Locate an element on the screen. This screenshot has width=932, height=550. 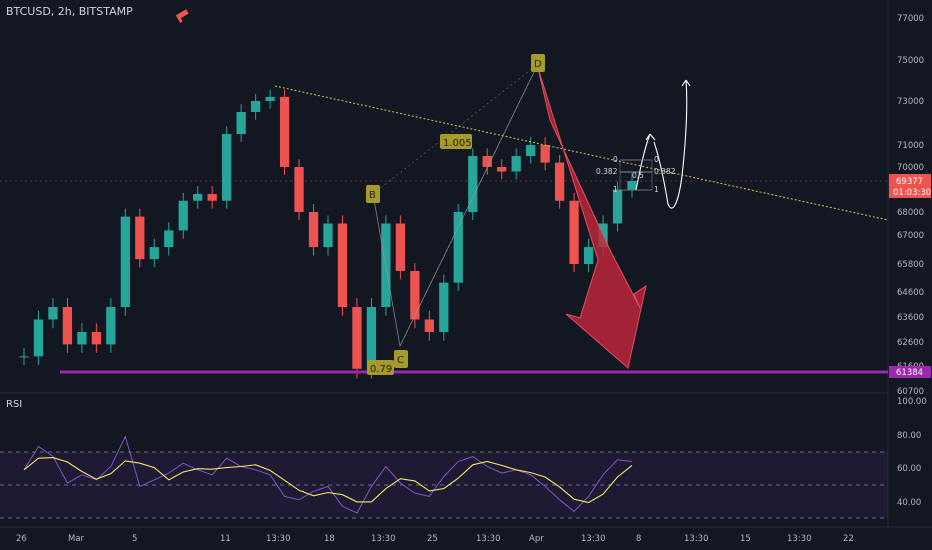
time-tick: 25 is located at coordinates (432, 539).